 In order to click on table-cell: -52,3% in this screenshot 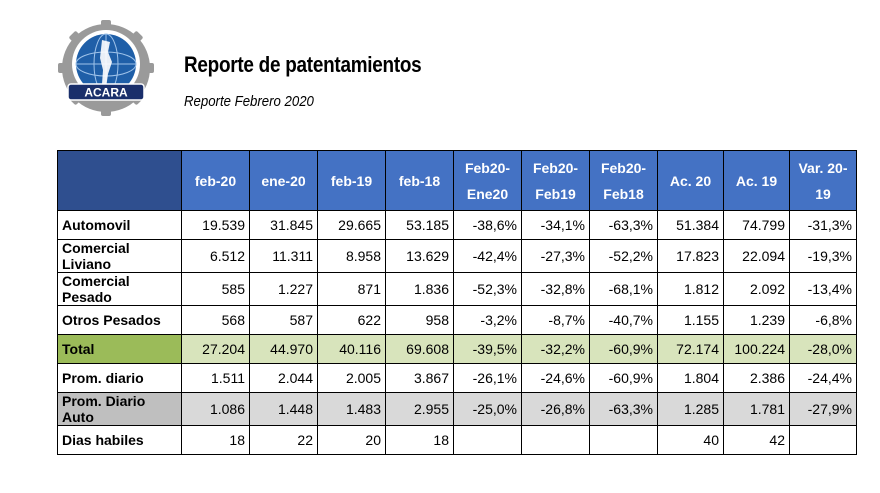, I will do `click(487, 289)`.